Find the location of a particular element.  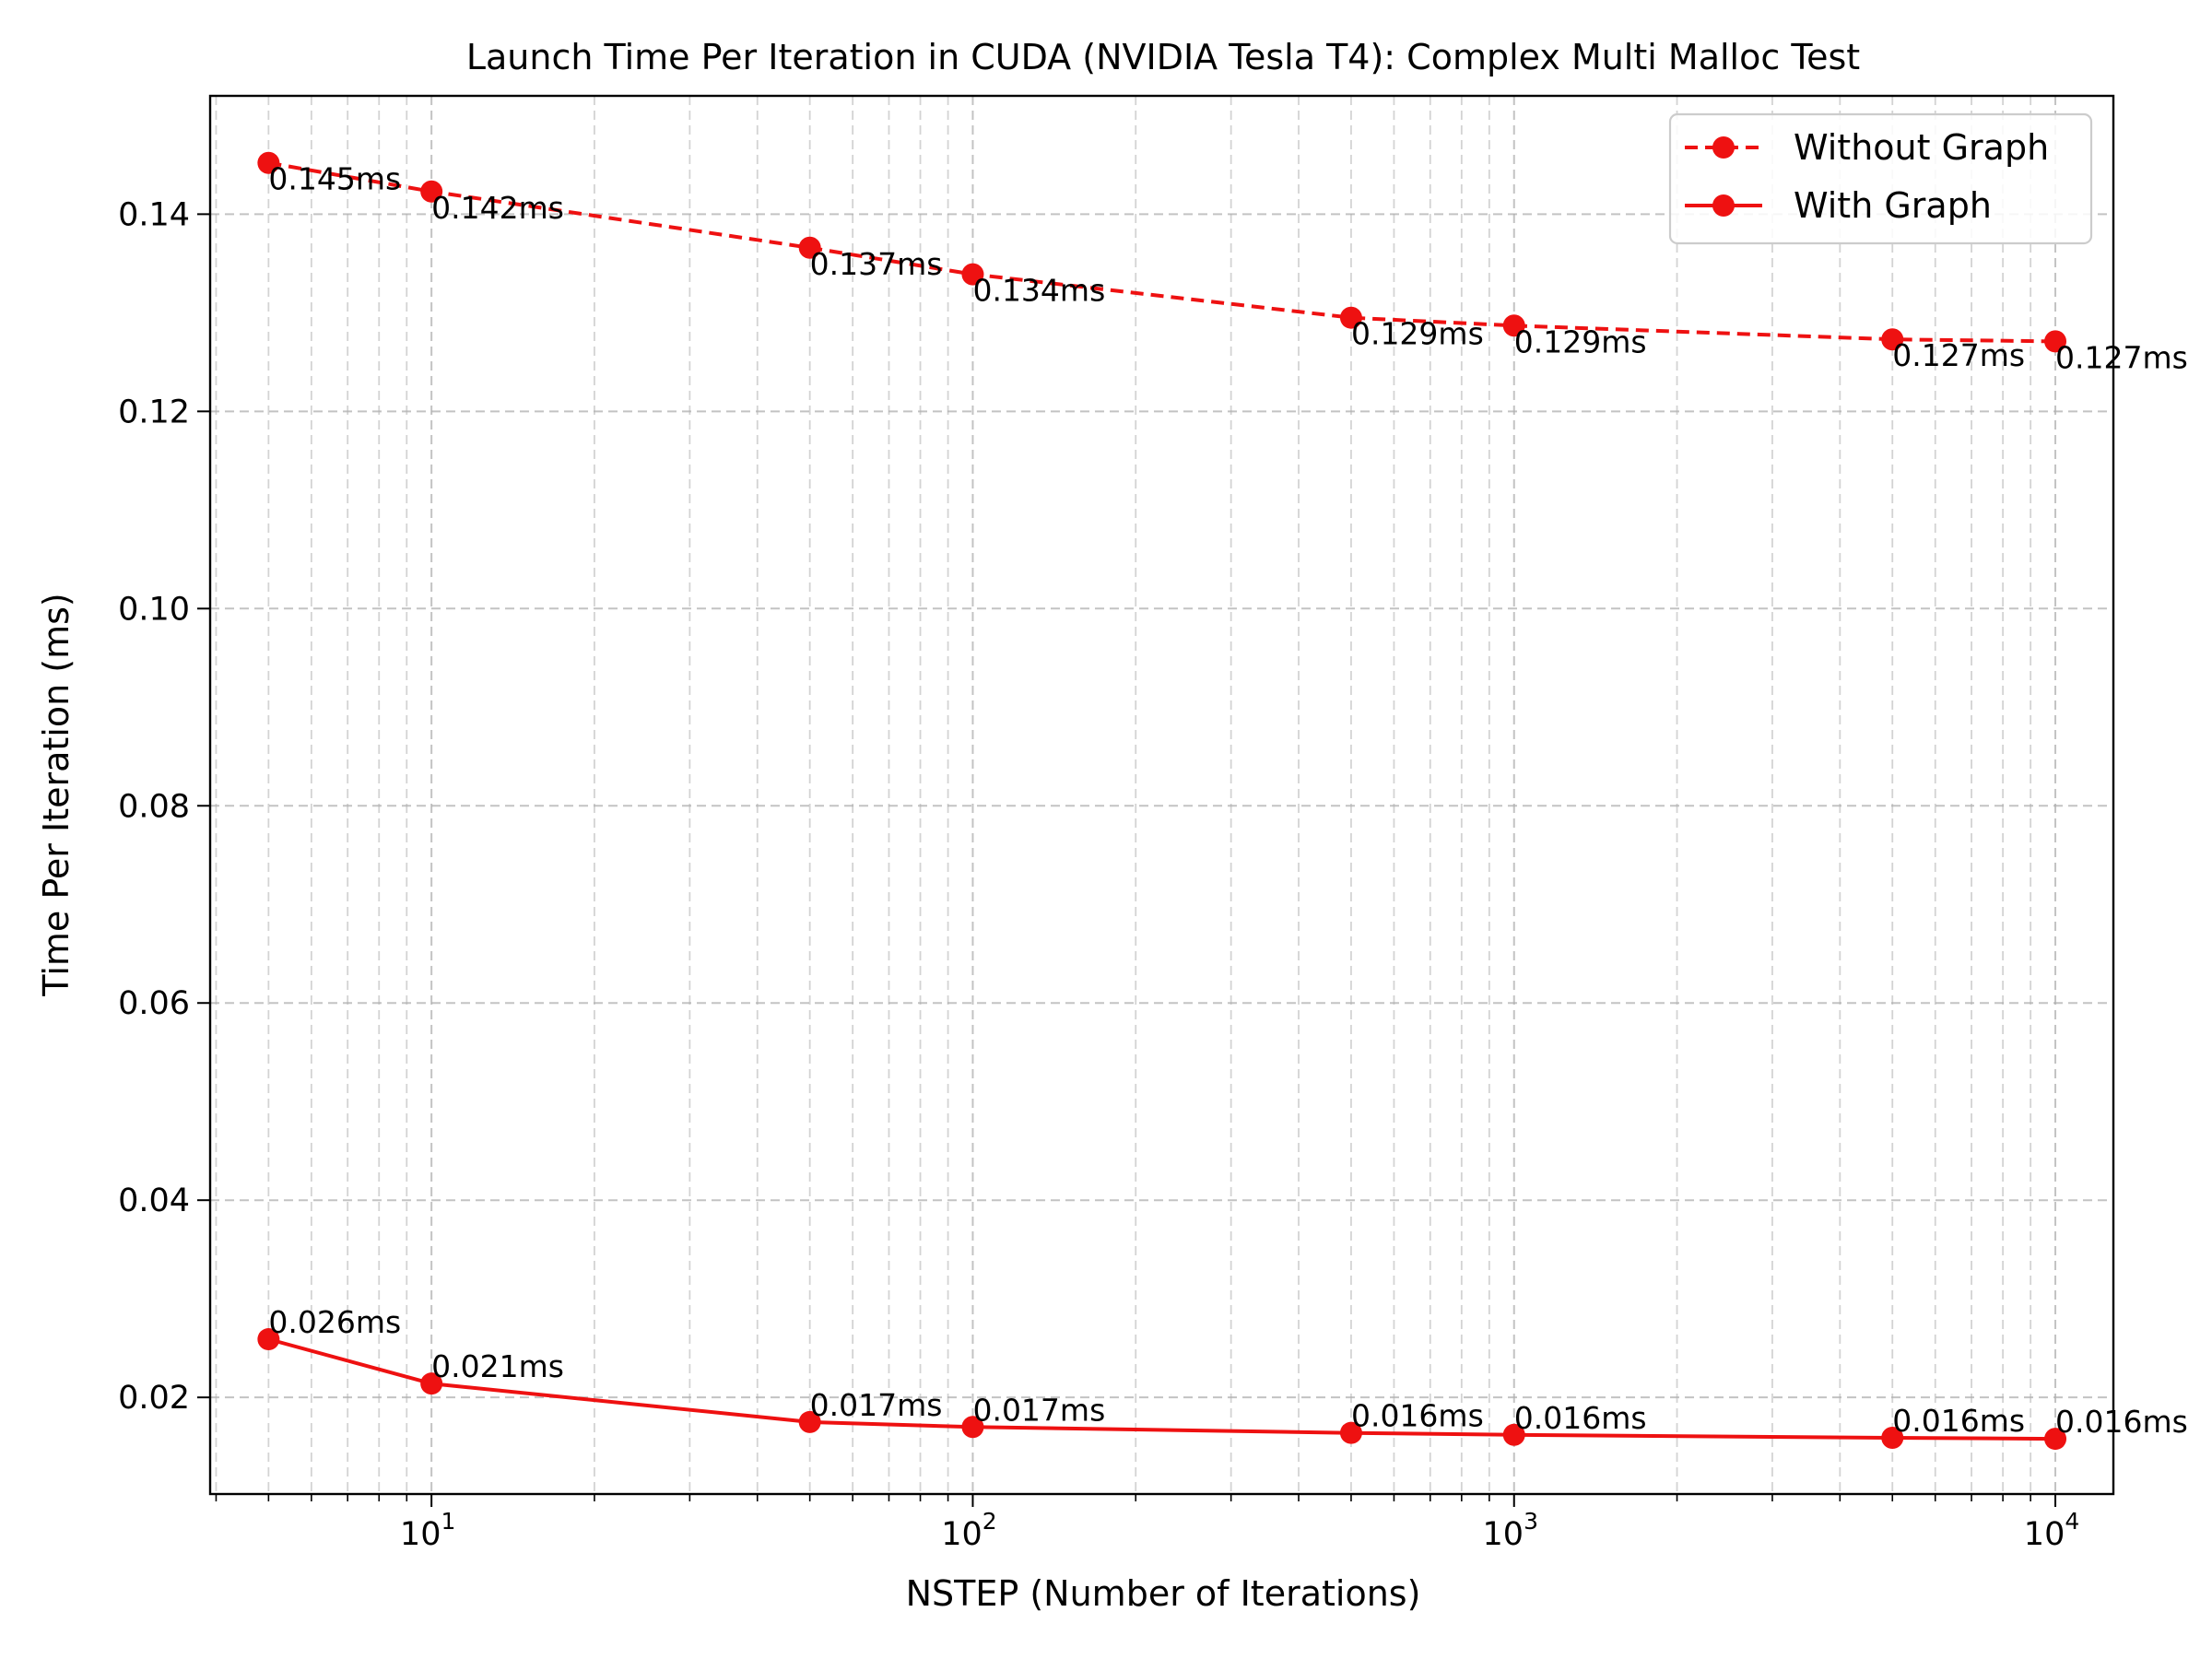

x-axis-label: NSTEP (Number of Iterations) is located at coordinates (1163, 1593).